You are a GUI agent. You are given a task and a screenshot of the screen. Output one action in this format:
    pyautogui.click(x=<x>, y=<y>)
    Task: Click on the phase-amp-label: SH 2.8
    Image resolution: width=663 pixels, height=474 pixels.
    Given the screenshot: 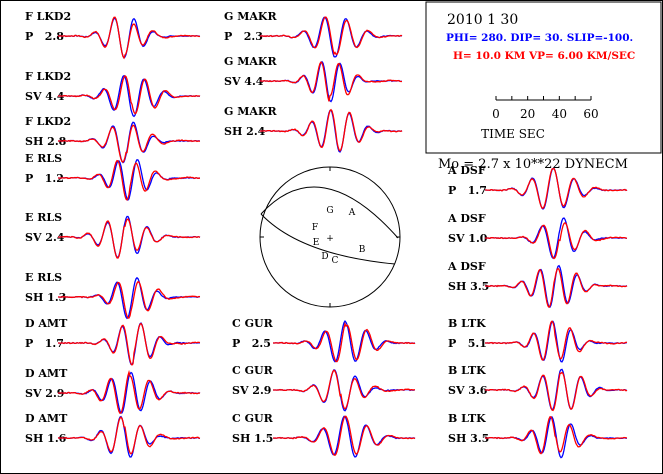 What is the action you would take?
    pyautogui.click(x=46, y=141)
    